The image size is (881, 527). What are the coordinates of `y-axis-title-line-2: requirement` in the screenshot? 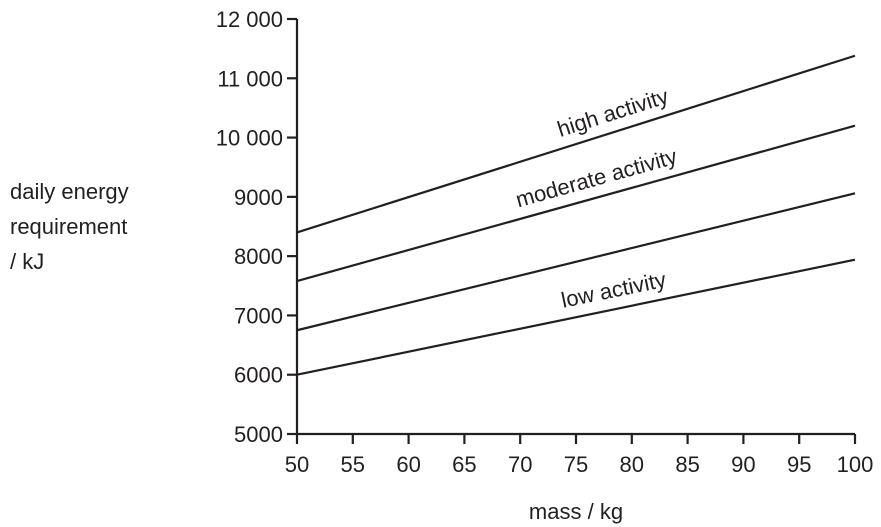 It's located at (68, 226).